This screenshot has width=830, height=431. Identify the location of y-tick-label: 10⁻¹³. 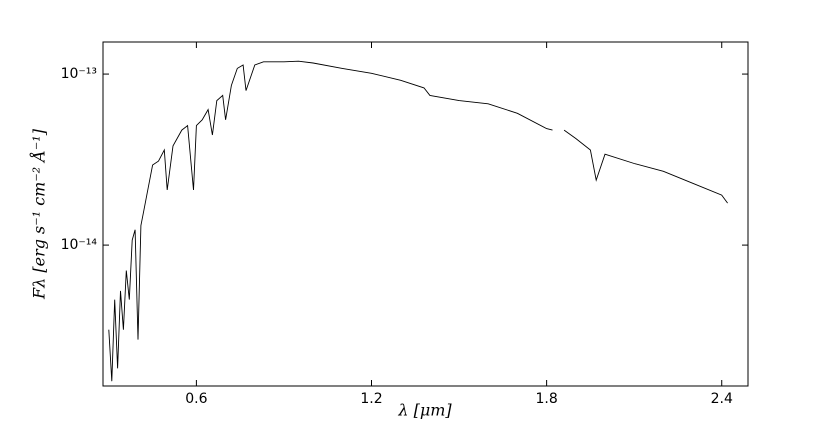
(79, 74).